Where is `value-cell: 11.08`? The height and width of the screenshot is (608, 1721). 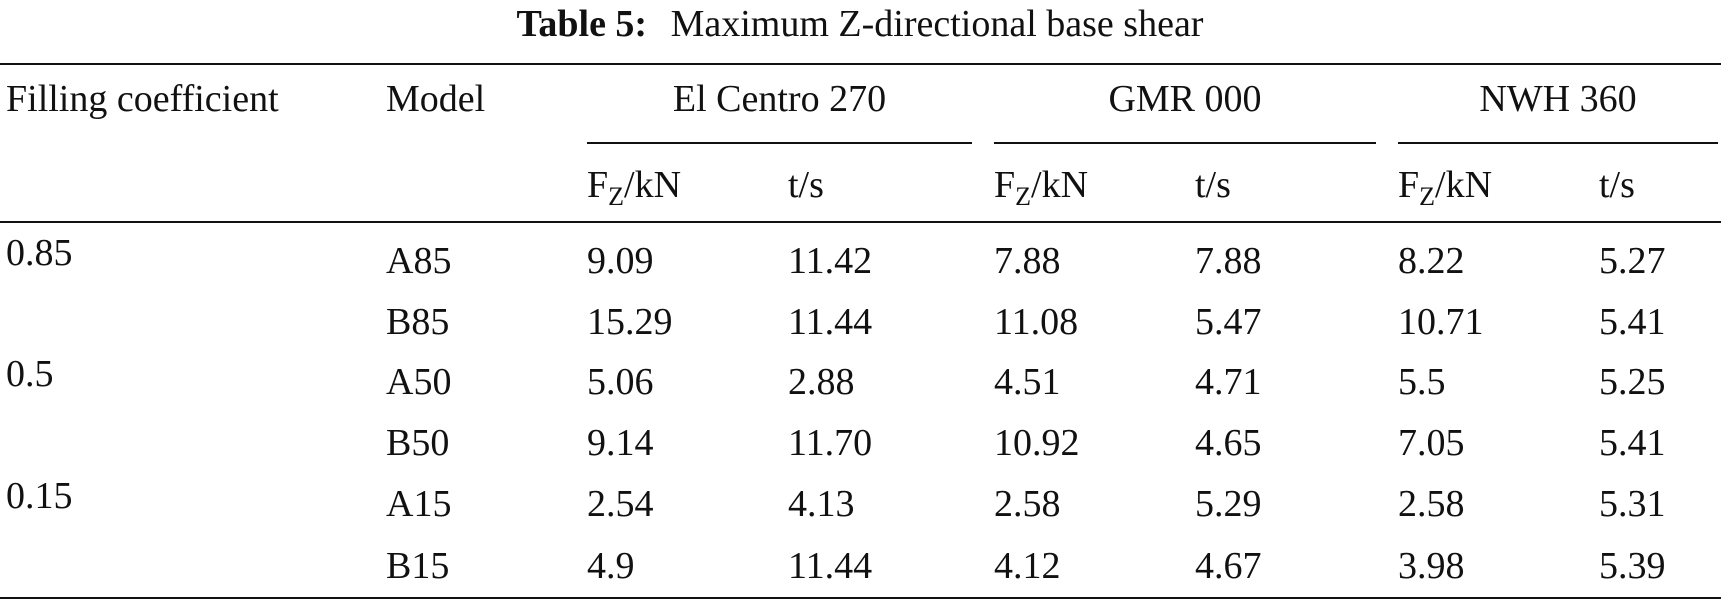 value-cell: 11.08 is located at coordinates (1036, 322).